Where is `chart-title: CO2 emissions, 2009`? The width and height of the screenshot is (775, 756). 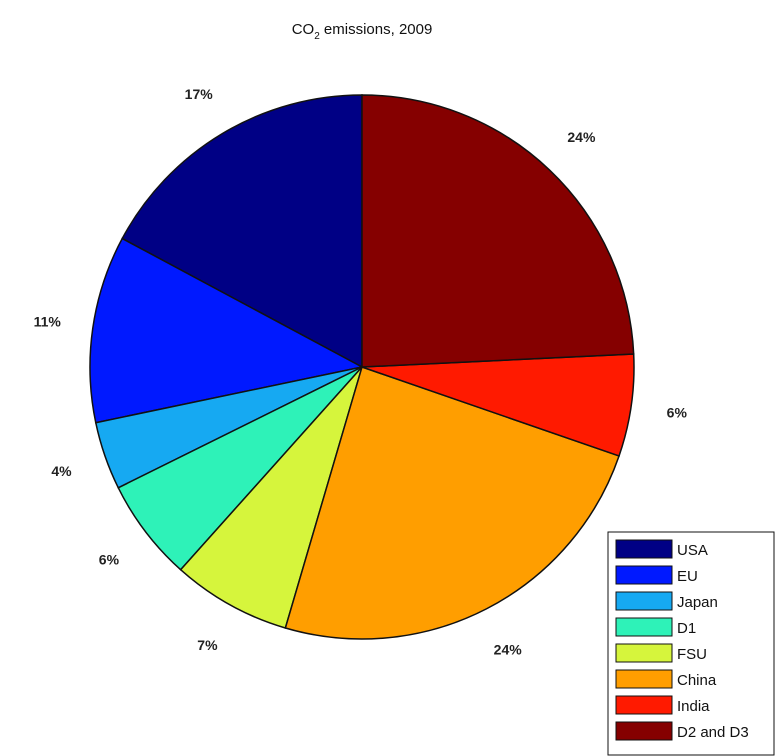
chart-title: CO2 emissions, 2009 is located at coordinates (362, 31).